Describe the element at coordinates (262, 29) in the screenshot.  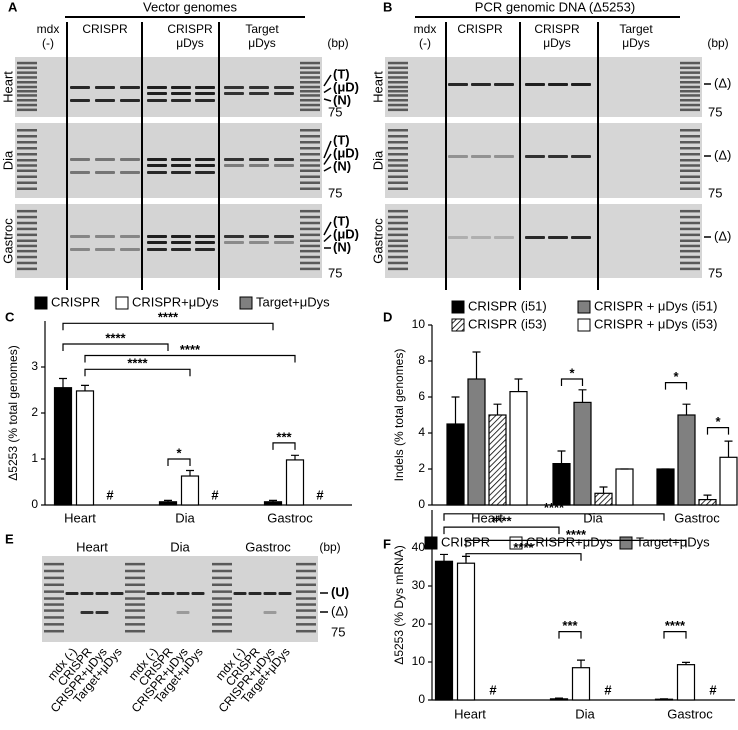
I see `lane-header: Target` at that location.